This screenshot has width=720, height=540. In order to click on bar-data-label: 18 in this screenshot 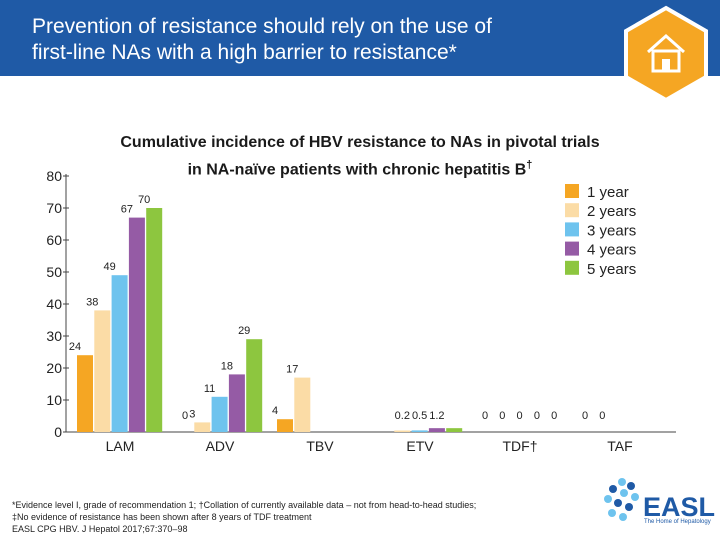, I will do `click(227, 366)`.